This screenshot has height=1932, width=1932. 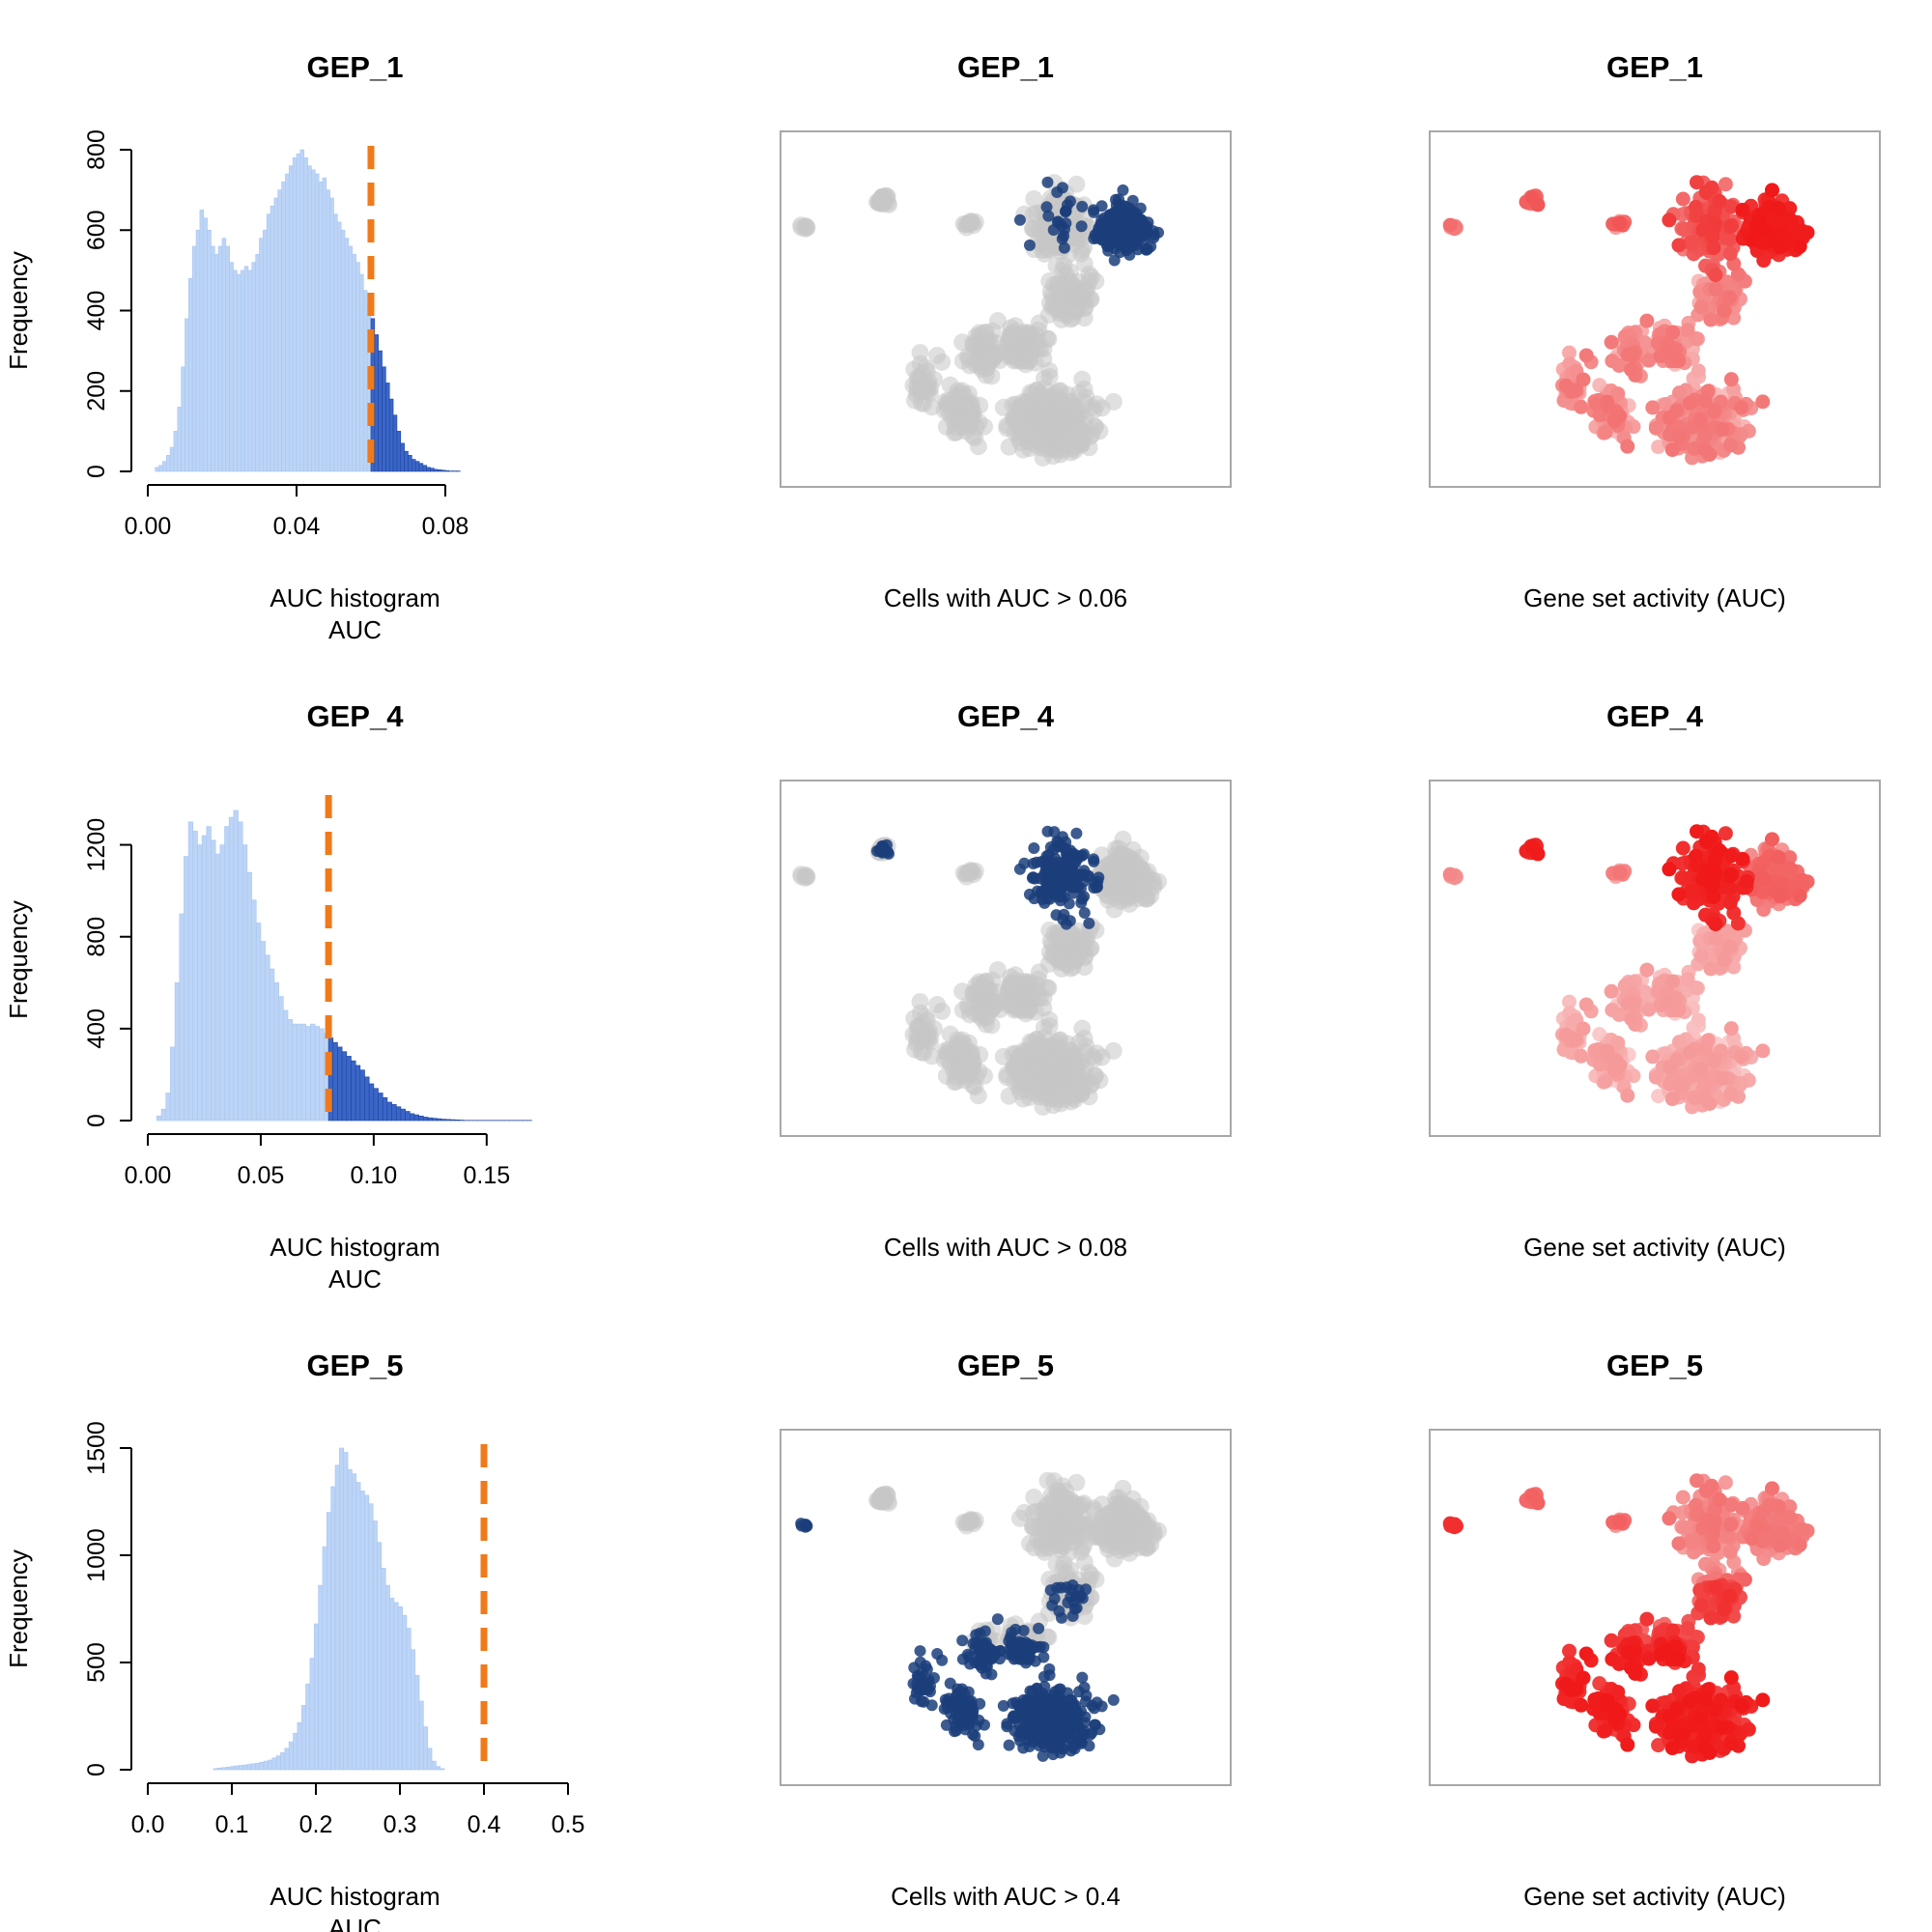 I want to click on panel-subtitle: Cells with AUC > 0.08, so click(x=1005, y=1247).